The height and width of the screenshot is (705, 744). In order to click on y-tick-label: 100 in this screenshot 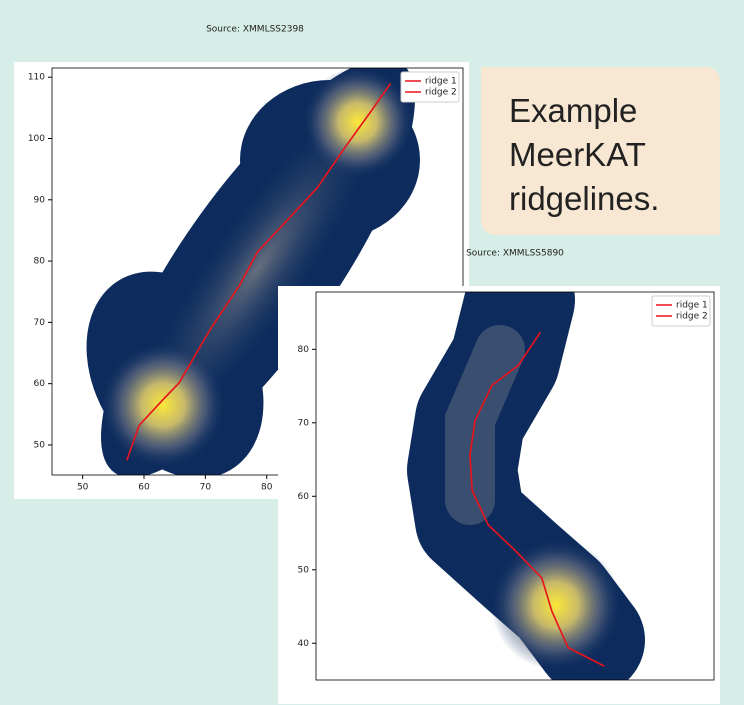, I will do `click(36, 139)`.